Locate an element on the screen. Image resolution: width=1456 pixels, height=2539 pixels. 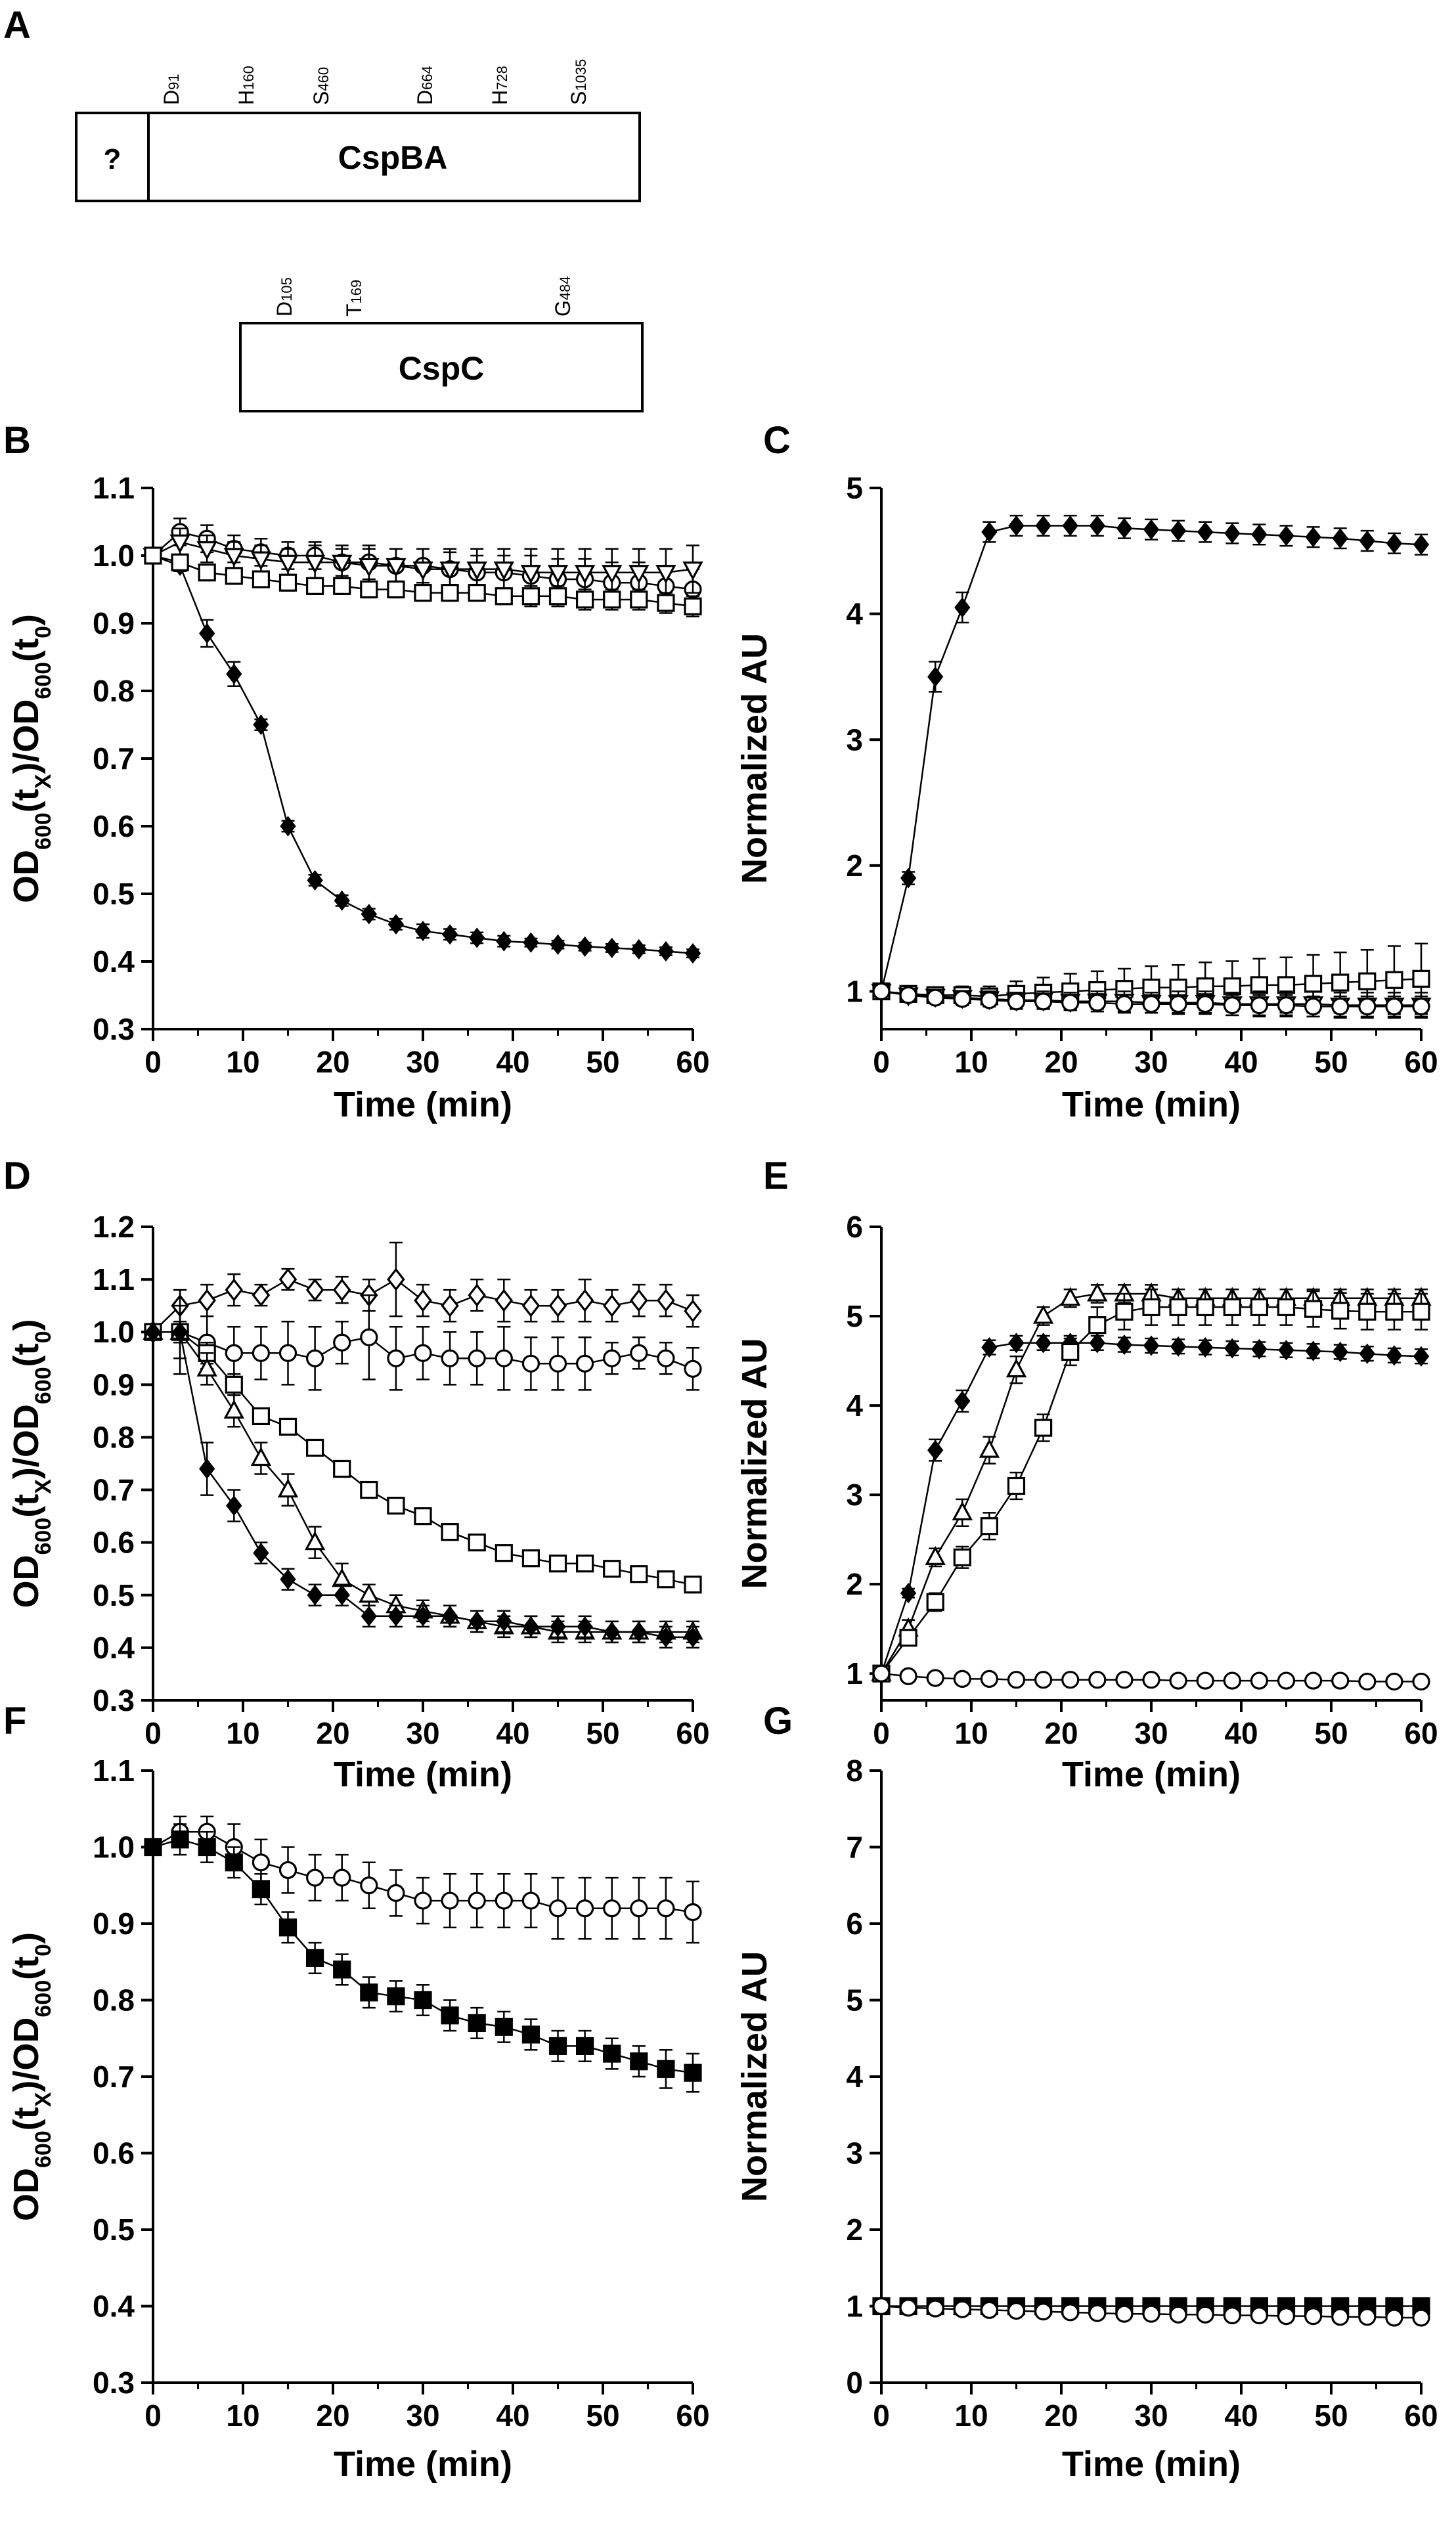
series-filled-diamond is located at coordinates (1151, 1508).